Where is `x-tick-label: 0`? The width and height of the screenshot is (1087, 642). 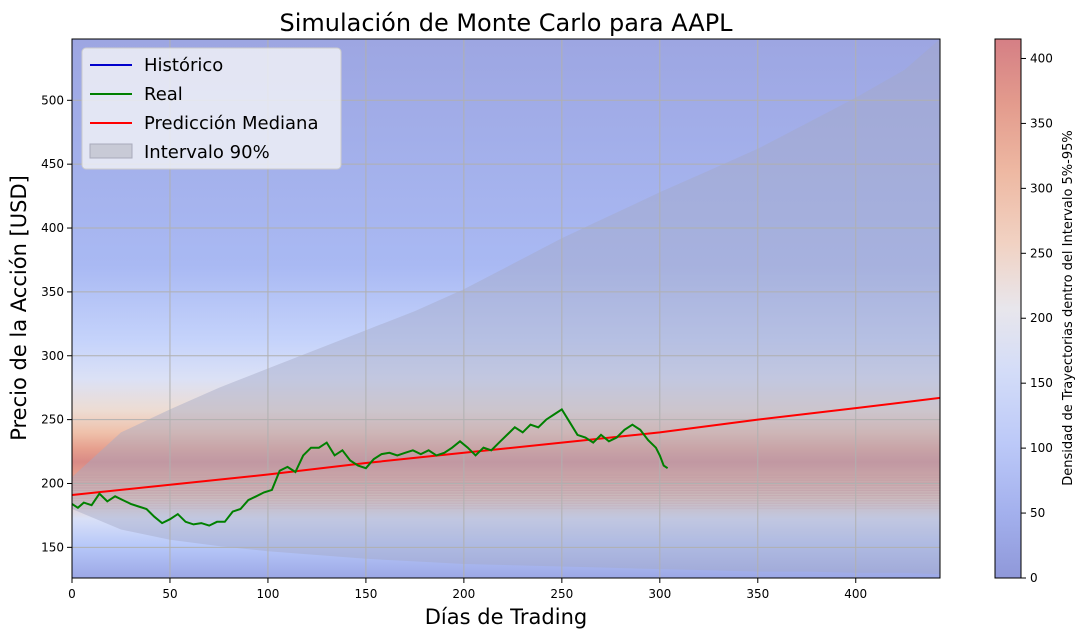
x-tick-label: 0 is located at coordinates (72, 594).